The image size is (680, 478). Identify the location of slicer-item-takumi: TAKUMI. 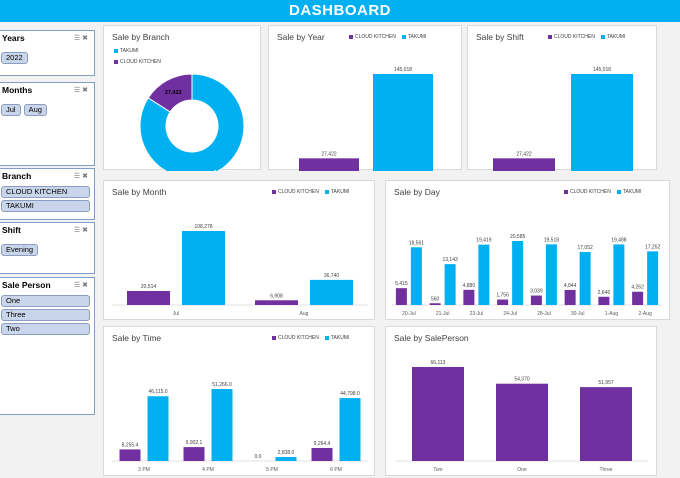
(45, 206).